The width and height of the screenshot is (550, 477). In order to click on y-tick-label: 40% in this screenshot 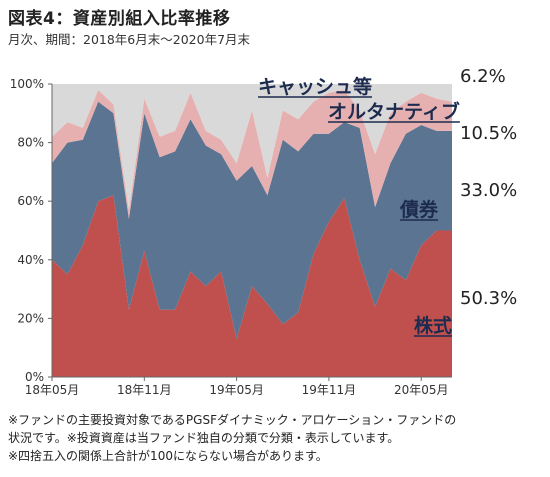, I will do `click(30, 260)`.